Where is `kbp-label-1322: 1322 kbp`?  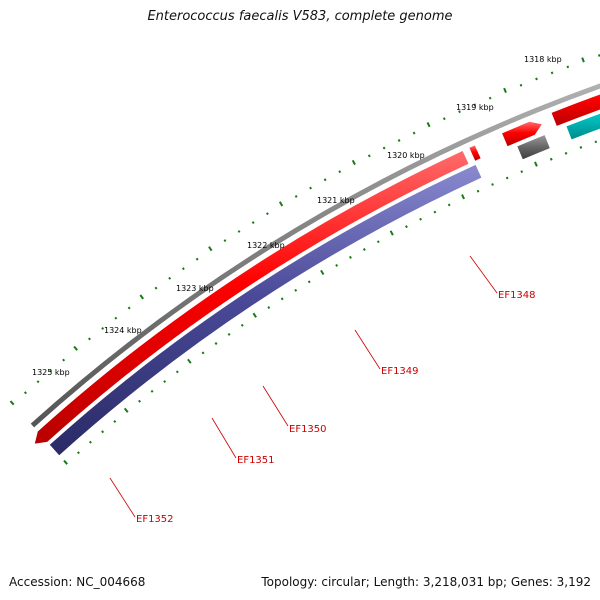 kbp-label-1322: 1322 kbp is located at coordinates (266, 245).